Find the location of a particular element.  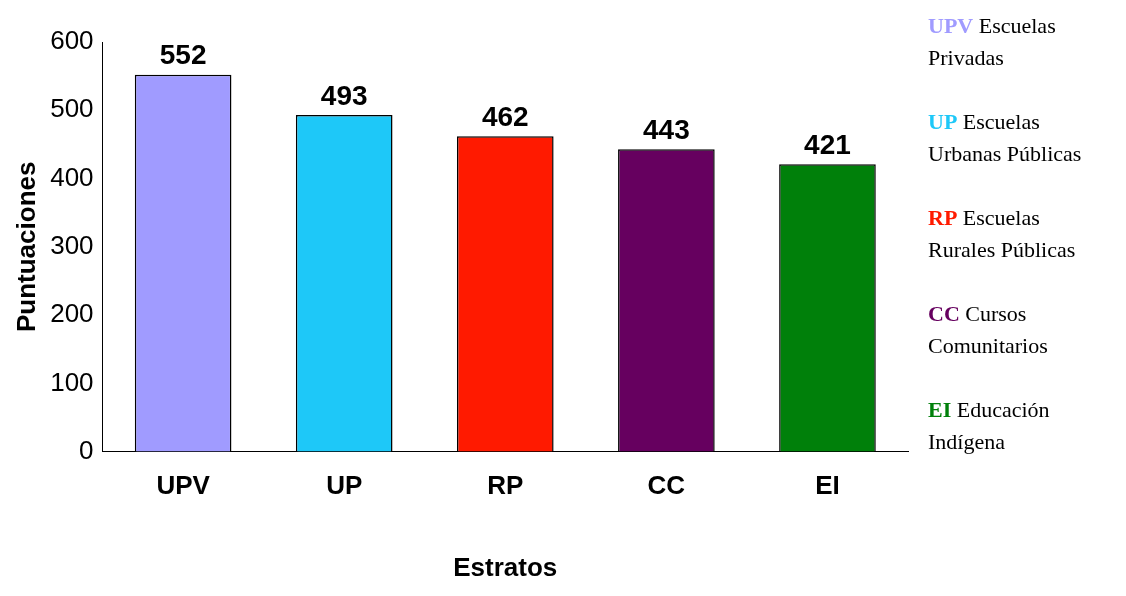

y-tick-label: 400 is located at coordinates (72, 176).